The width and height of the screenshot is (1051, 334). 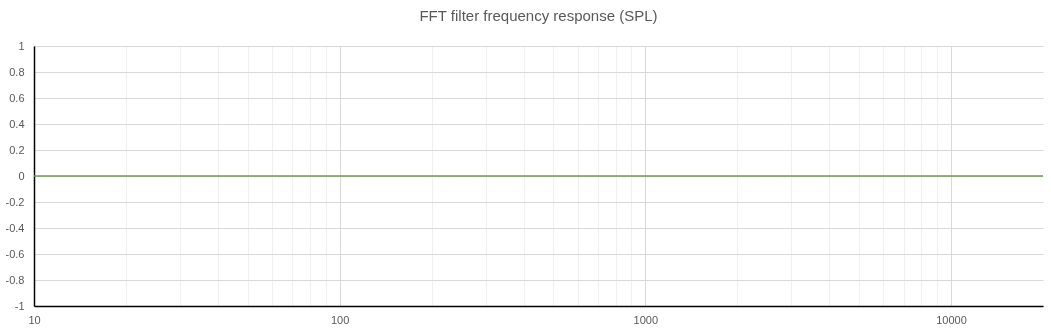 I want to click on y-tick-label: -0.6, so click(x=15, y=253).